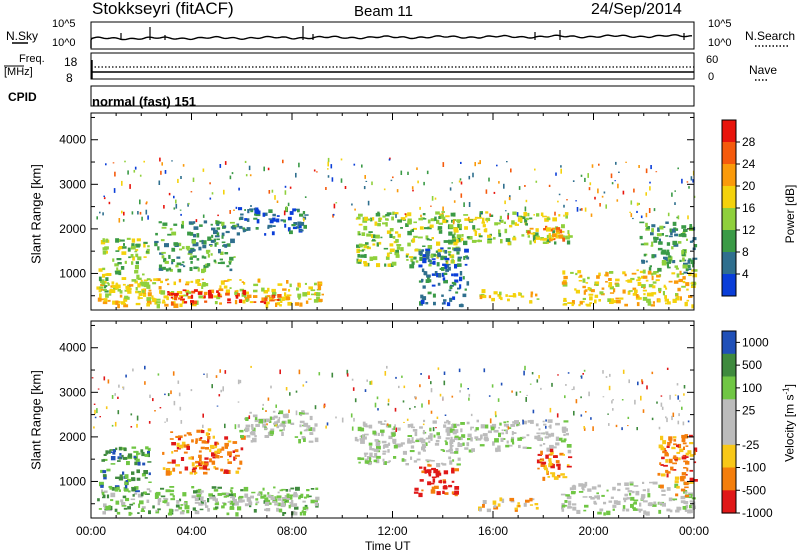 This screenshot has width=800, height=554. What do you see at coordinates (72, 481) in the screenshot?
I see `velocity-ytick-label: 1000` at bounding box center [72, 481].